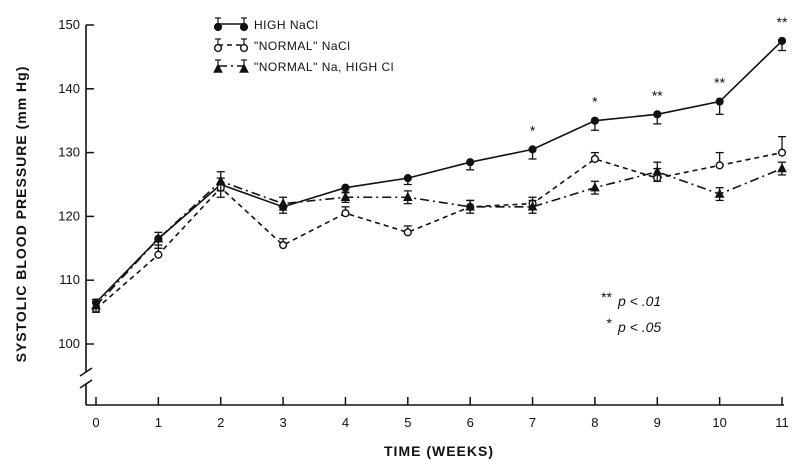 The height and width of the screenshot is (461, 792). Describe the element at coordinates (69, 24) in the screenshot. I see `y-tick-label: 150` at that location.